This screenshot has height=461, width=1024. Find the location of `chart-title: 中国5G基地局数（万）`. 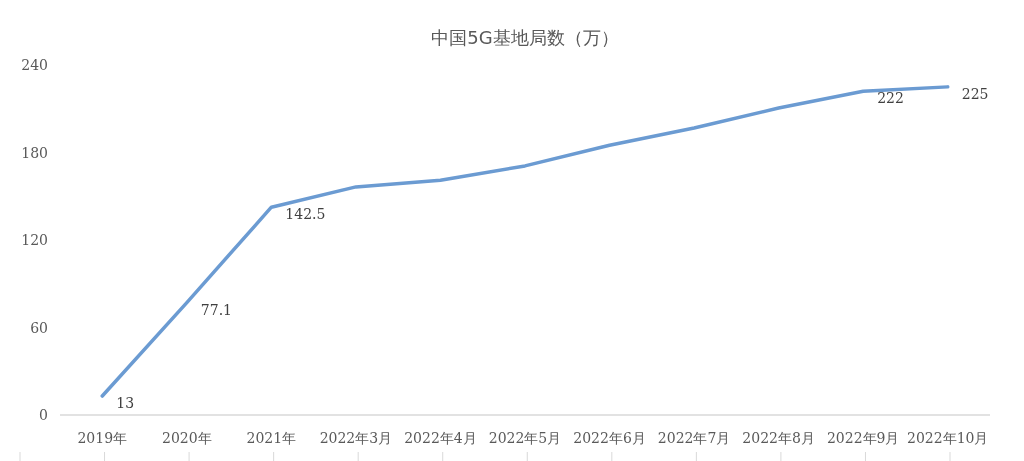

chart-title: 中国5G基地局数（万） is located at coordinates (525, 37).